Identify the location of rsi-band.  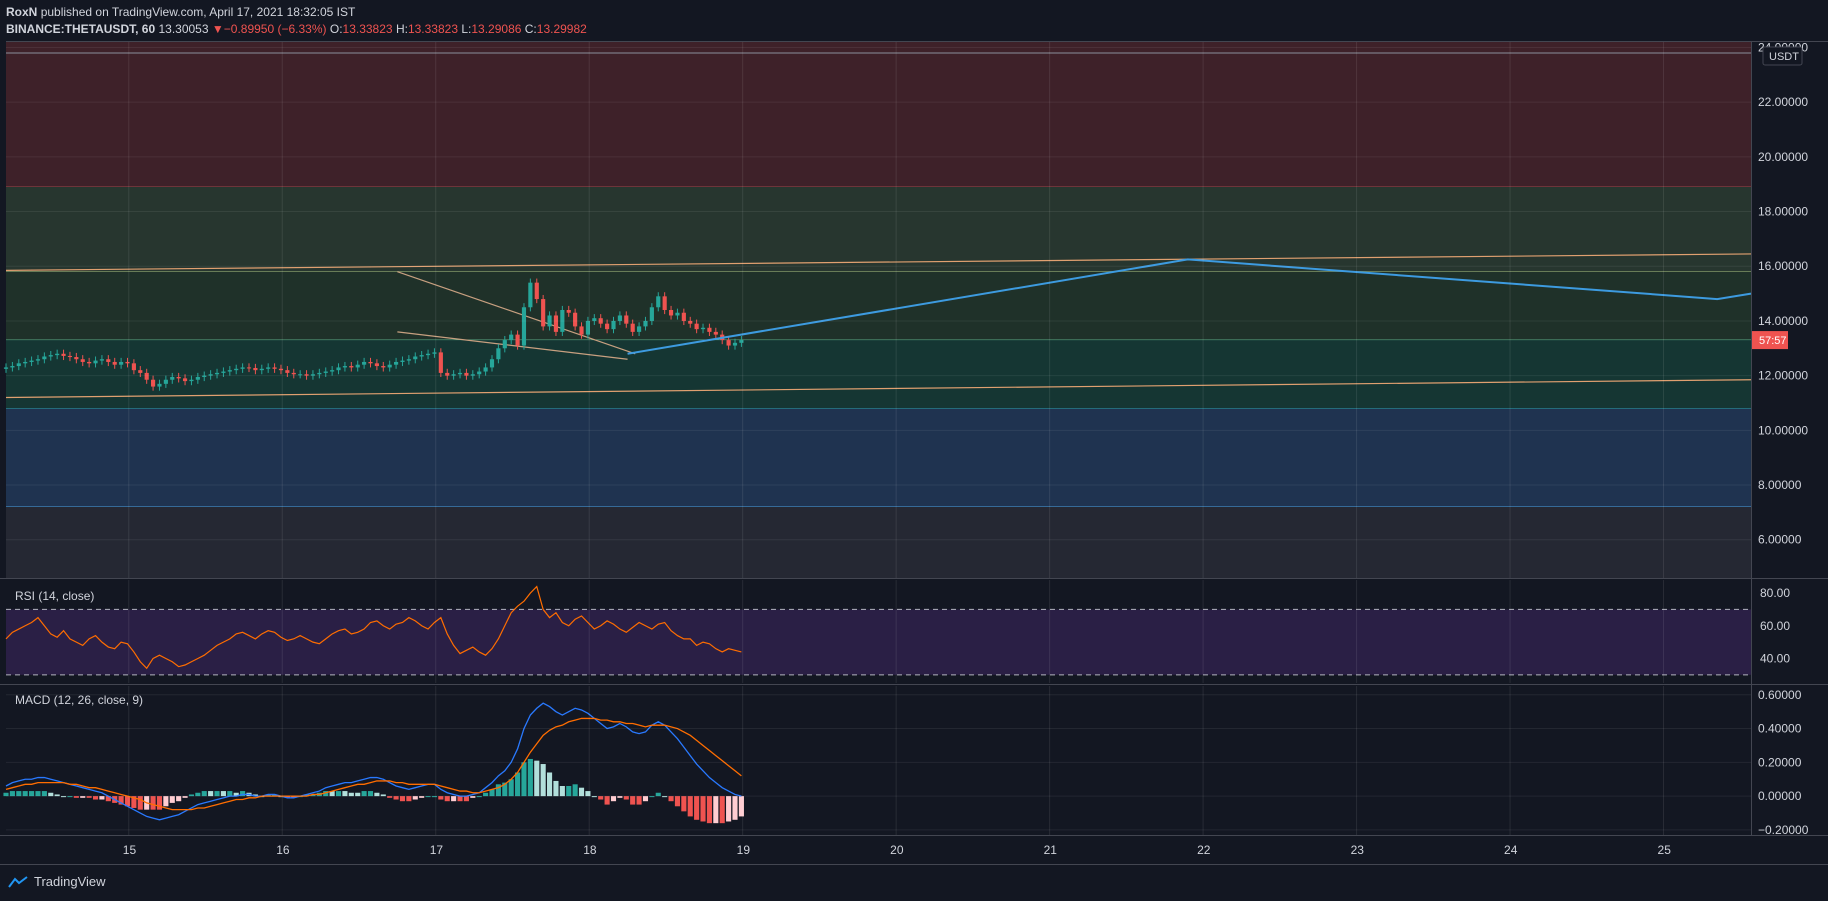
(878, 642).